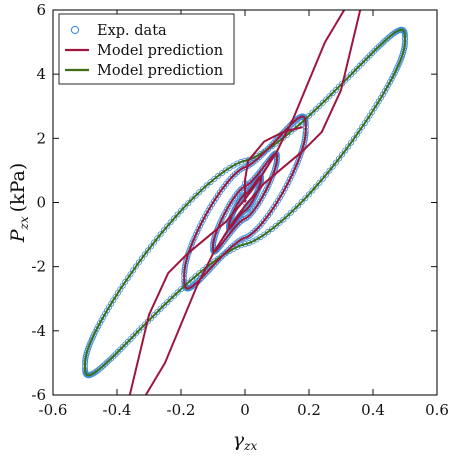  Describe the element at coordinates (38, 395) in the screenshot. I see `y-tick-label: -6` at that location.